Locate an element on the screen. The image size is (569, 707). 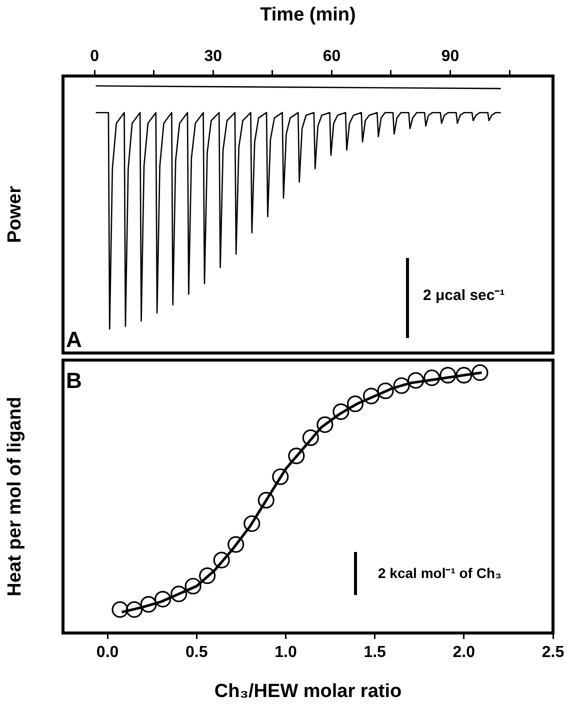
y-axis-title: Heat per mol of ligand is located at coordinates (15, 496).